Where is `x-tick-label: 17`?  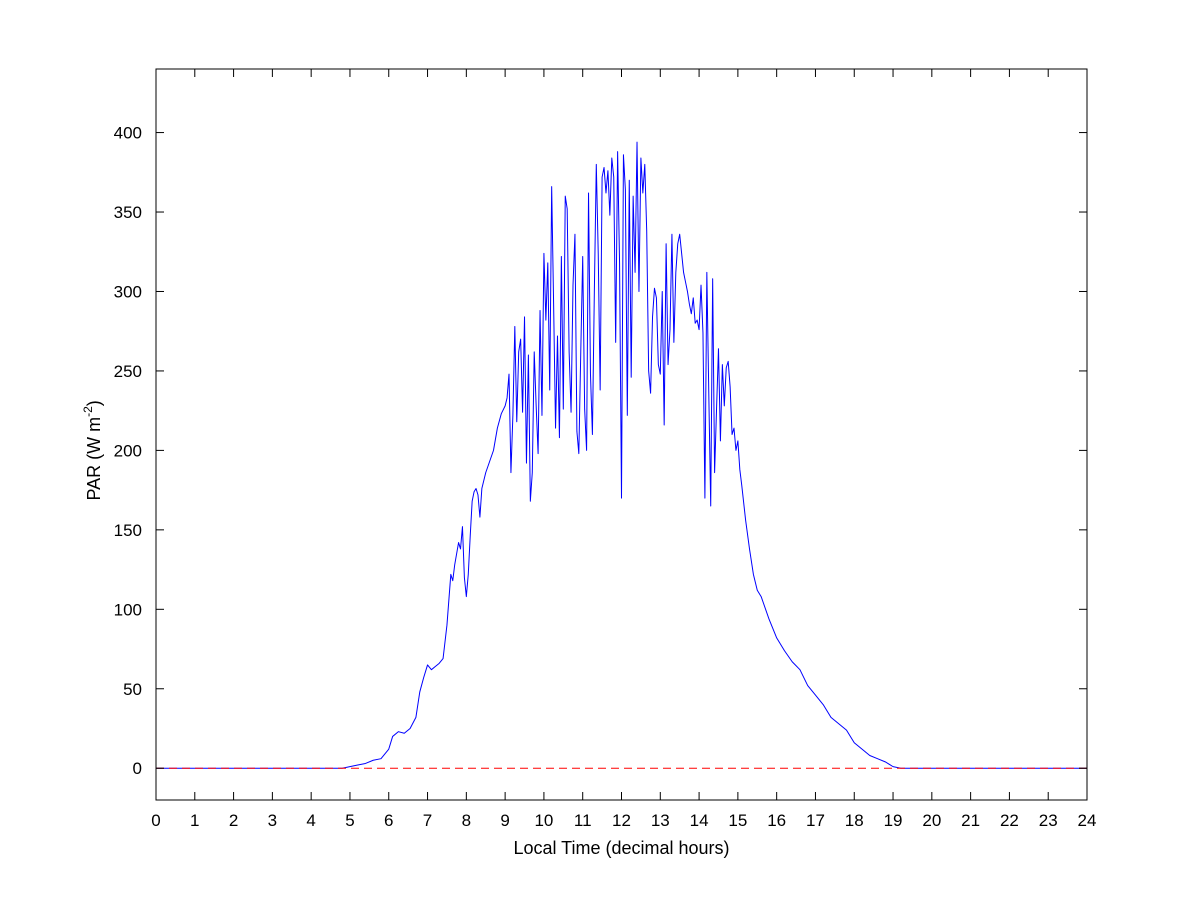
x-tick-label: 17 is located at coordinates (815, 820).